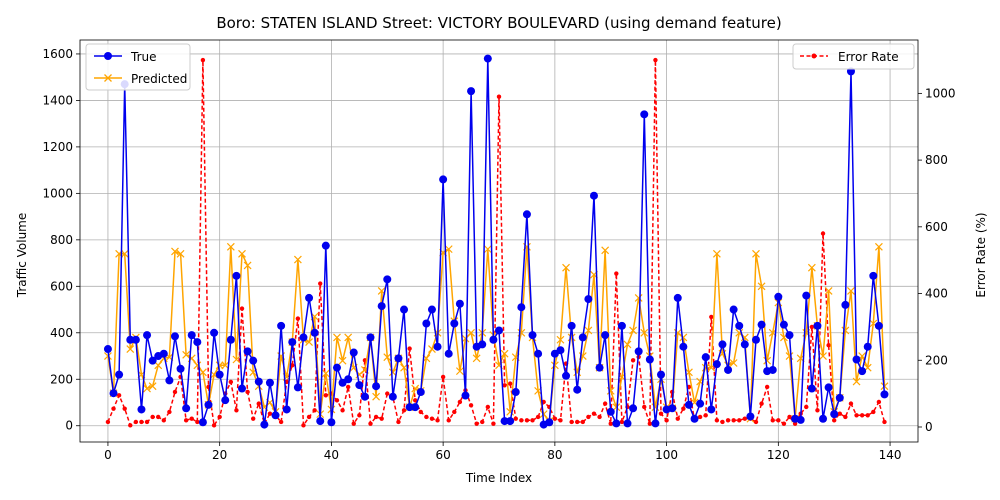 This screenshot has width=1000, height=500. I want to click on x-tick-label: 100, so click(666, 455).